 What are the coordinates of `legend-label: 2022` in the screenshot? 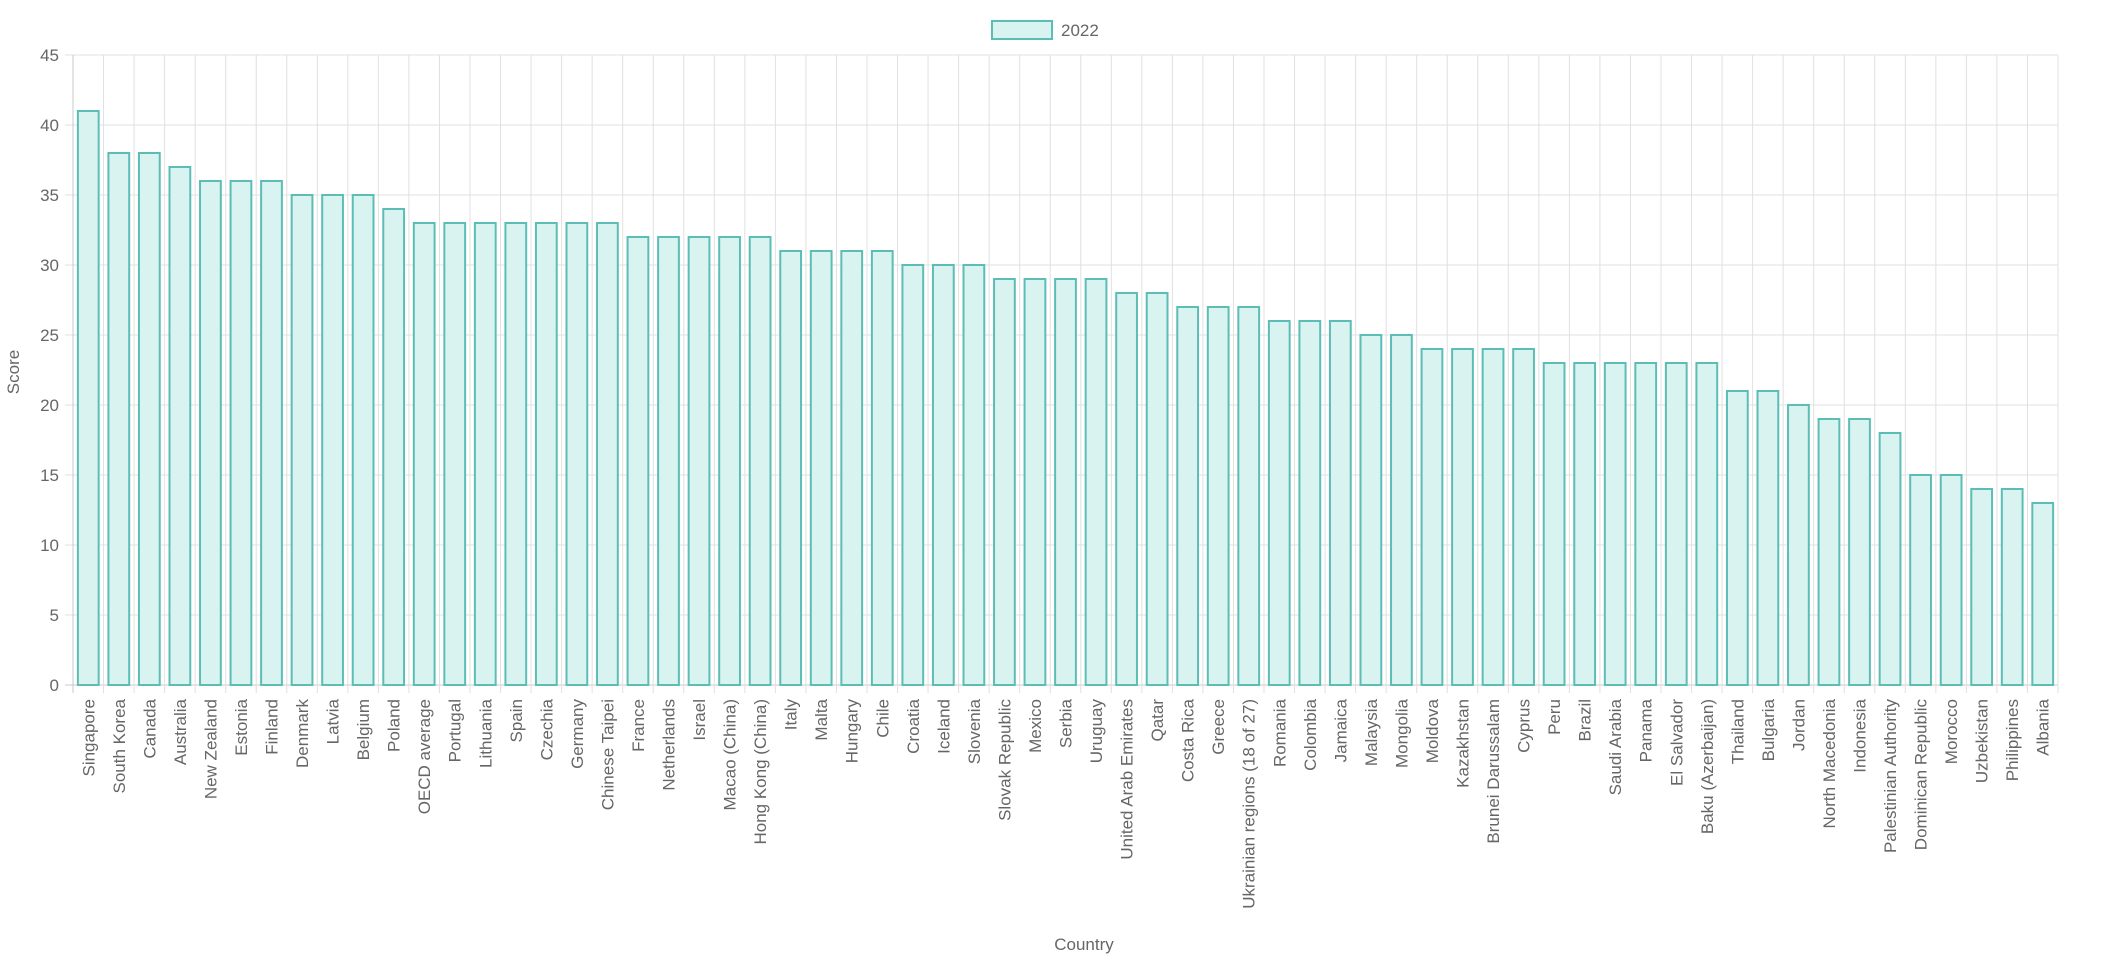 It's located at (1080, 30).